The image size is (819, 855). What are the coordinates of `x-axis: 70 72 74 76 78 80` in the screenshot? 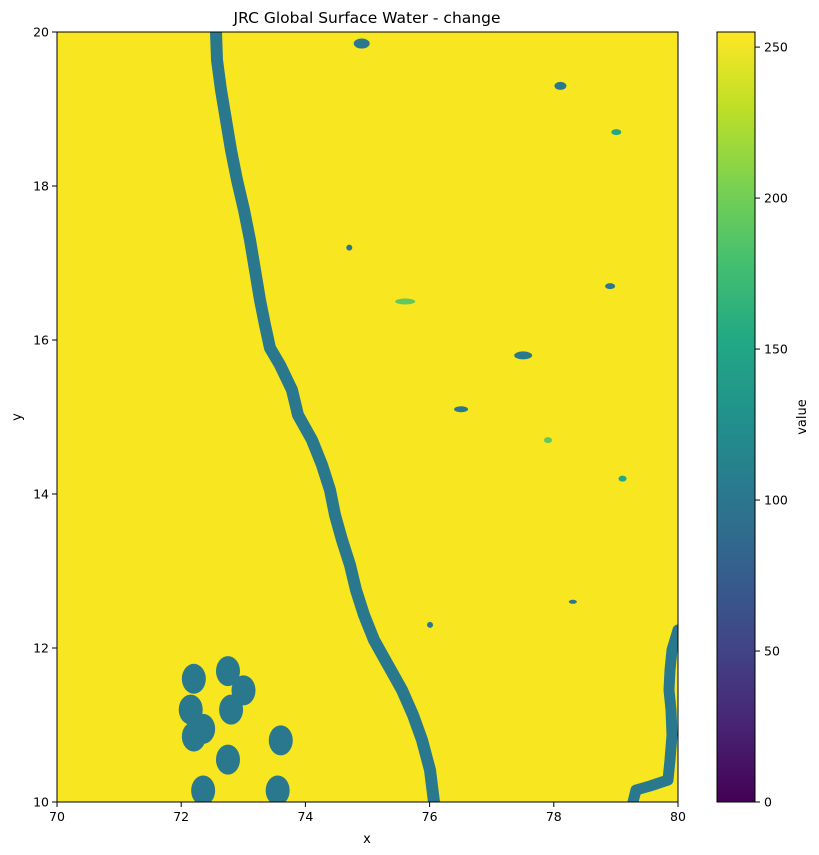 It's located at (367, 813).